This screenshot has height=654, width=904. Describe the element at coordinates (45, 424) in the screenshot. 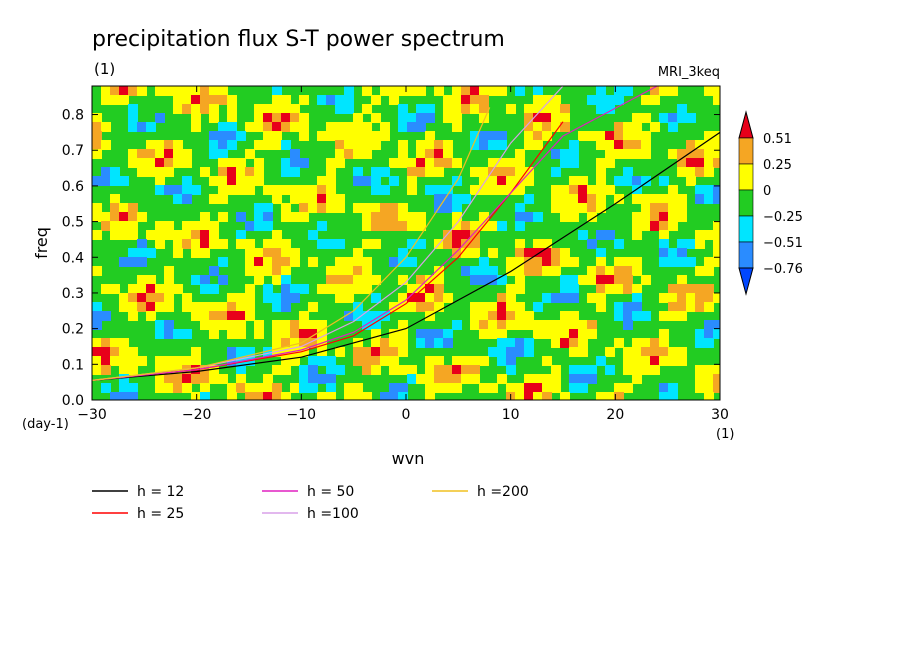

I see `y-unit-label: (day-1)` at that location.